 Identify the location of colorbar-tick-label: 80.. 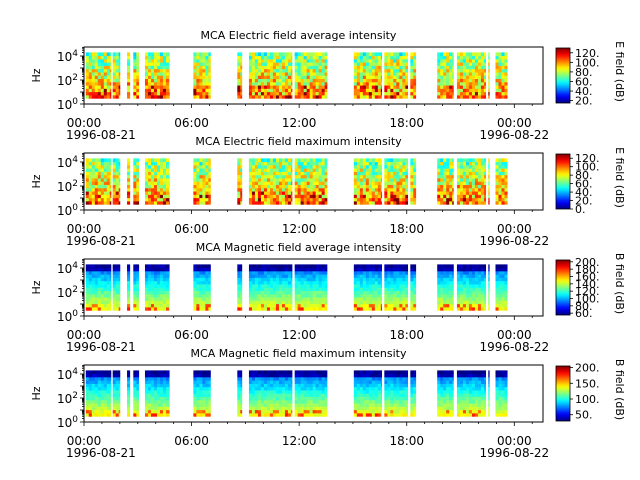
(584, 306).